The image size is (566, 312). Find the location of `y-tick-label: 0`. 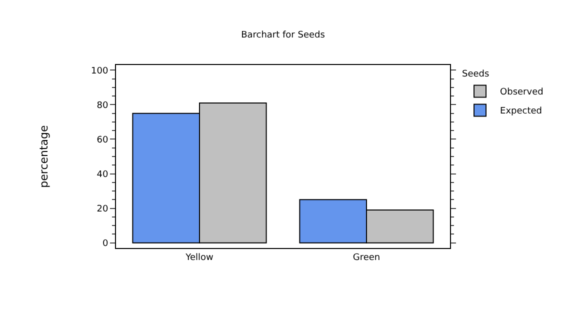

y-tick-label: 0 is located at coordinates (105, 243).